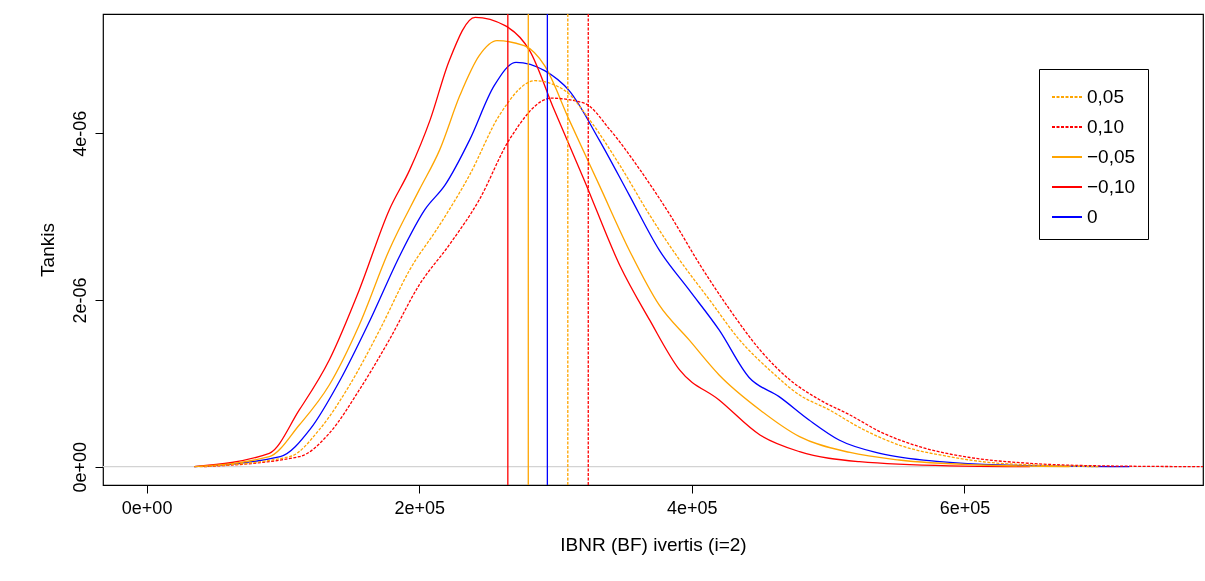 This screenshot has height=581, width=1205. I want to click on legend-label: −0,05, so click(1111, 156).